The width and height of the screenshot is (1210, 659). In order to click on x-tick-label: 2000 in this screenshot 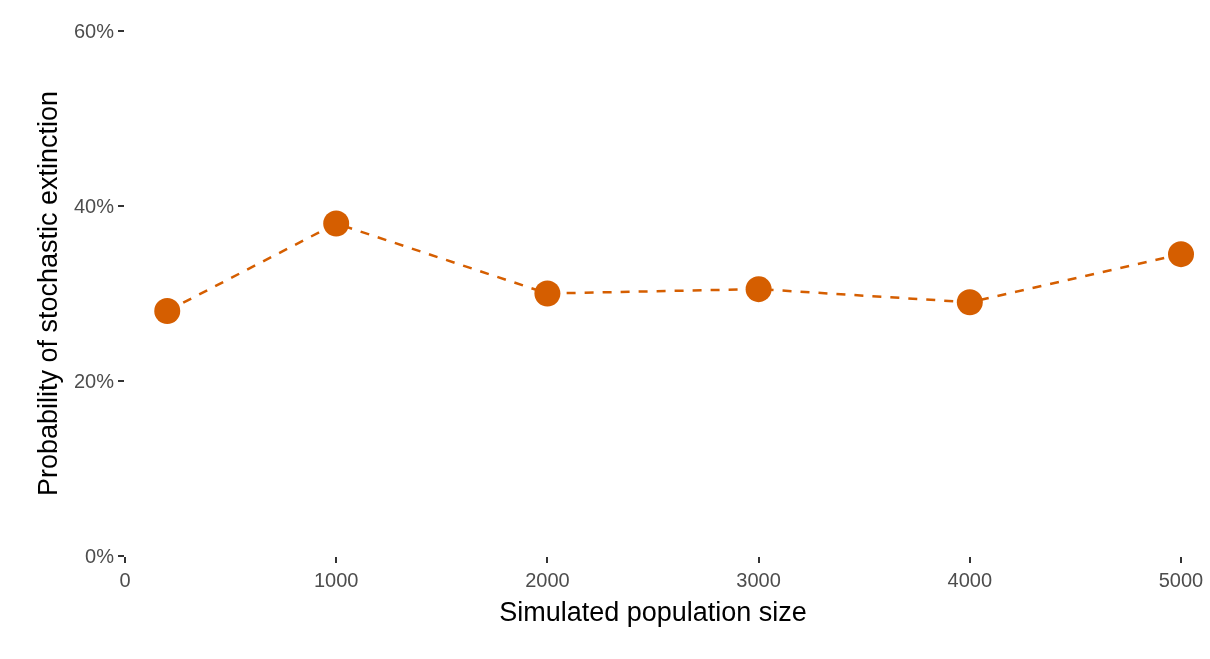, I will do `click(547, 580)`.